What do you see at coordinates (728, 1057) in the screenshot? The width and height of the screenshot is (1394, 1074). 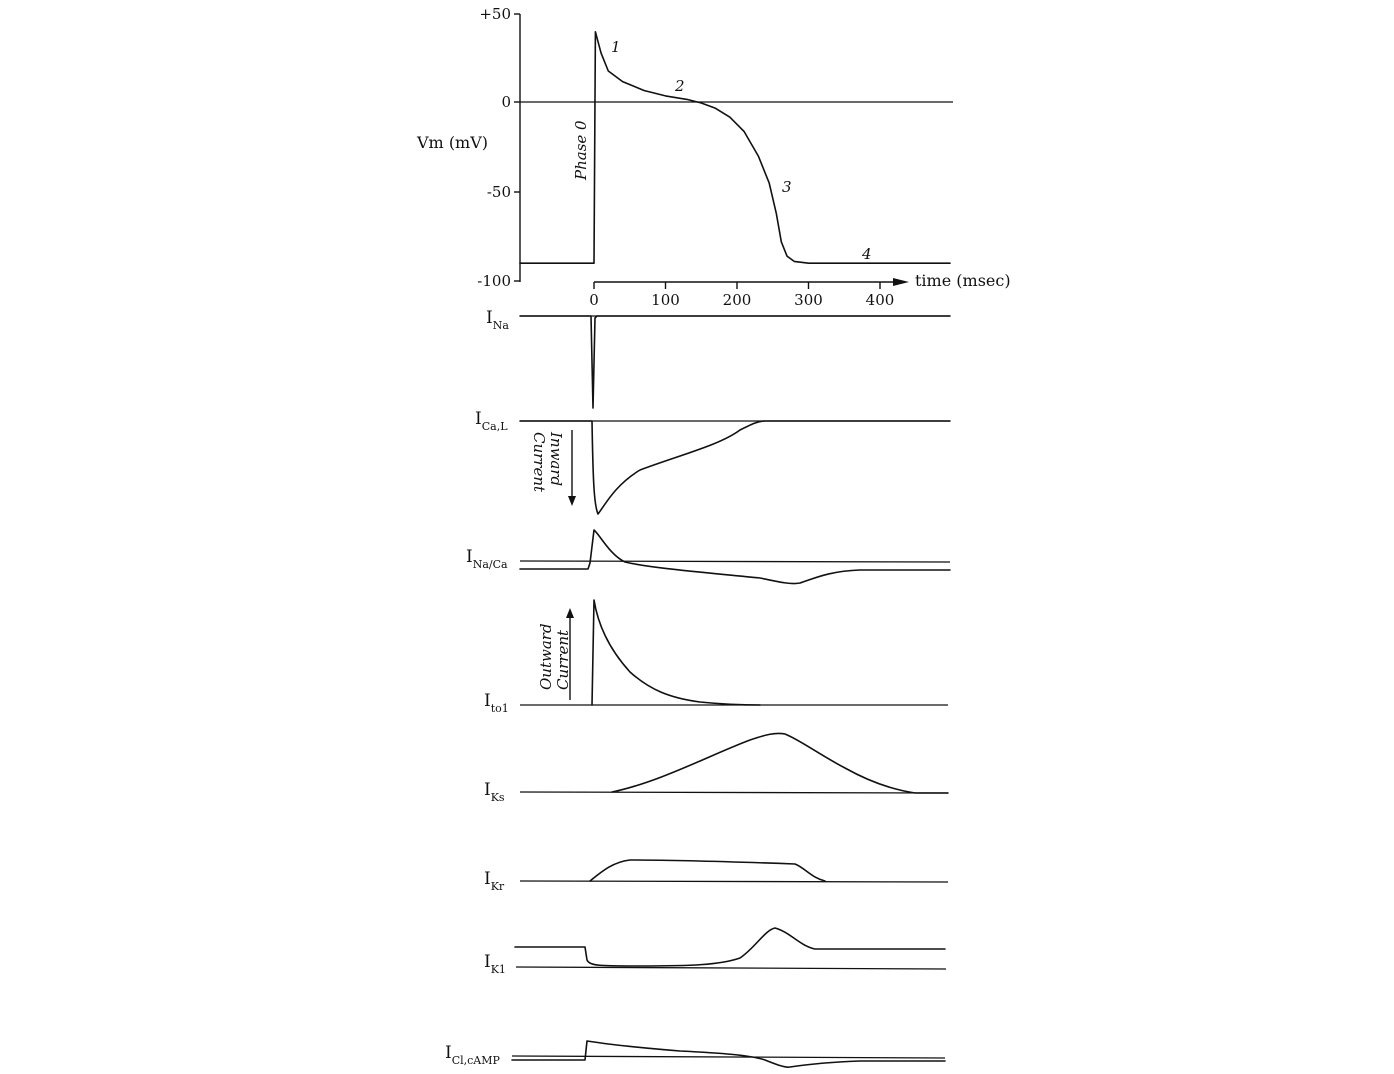 I see `iclcamp-baseline` at bounding box center [728, 1057].